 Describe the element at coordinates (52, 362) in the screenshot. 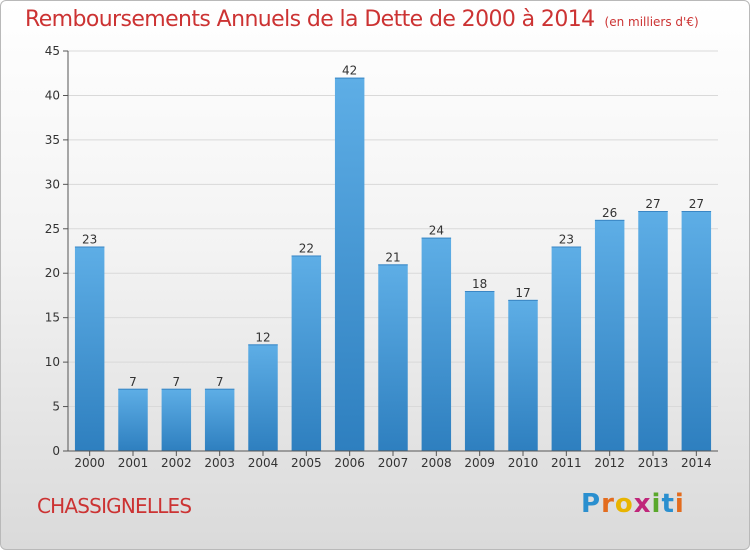

I see `y-tick-label: 10` at that location.